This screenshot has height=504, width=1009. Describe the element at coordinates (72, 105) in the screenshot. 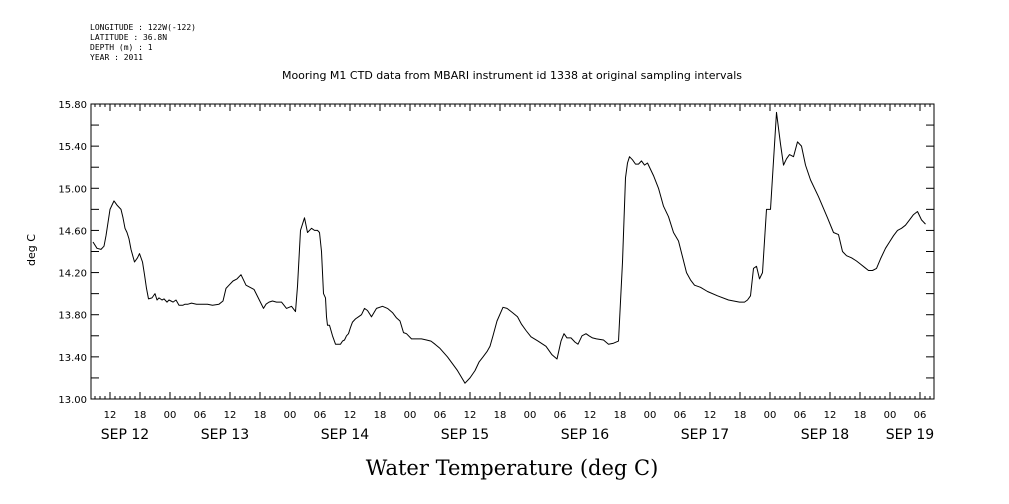

I see `y-tick-label: 15.80` at that location.